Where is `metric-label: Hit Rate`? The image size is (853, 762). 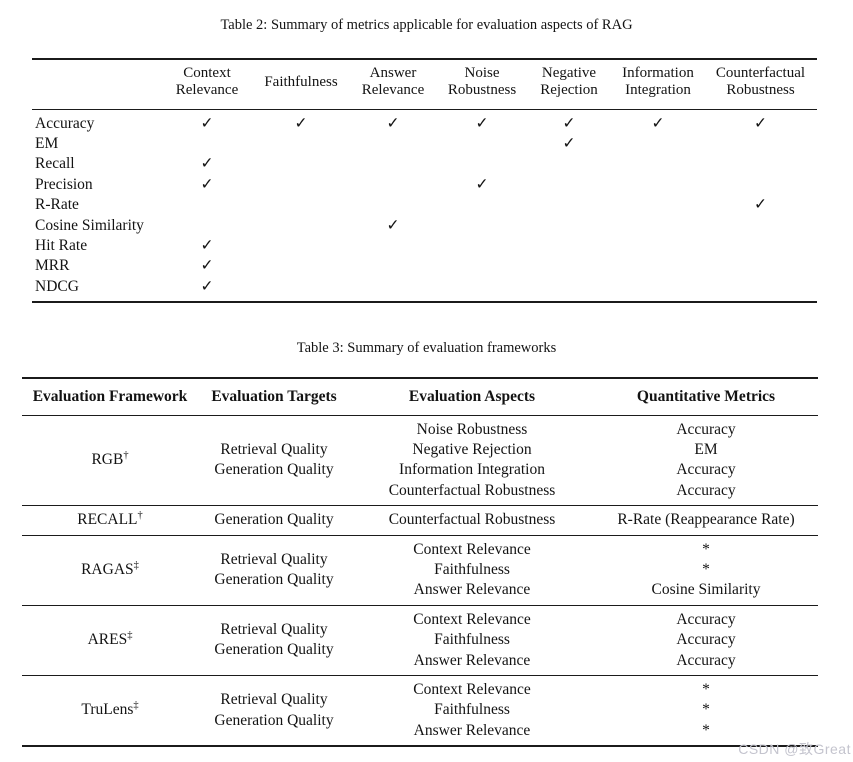
metric-label: Hit Rate is located at coordinates (61, 245).